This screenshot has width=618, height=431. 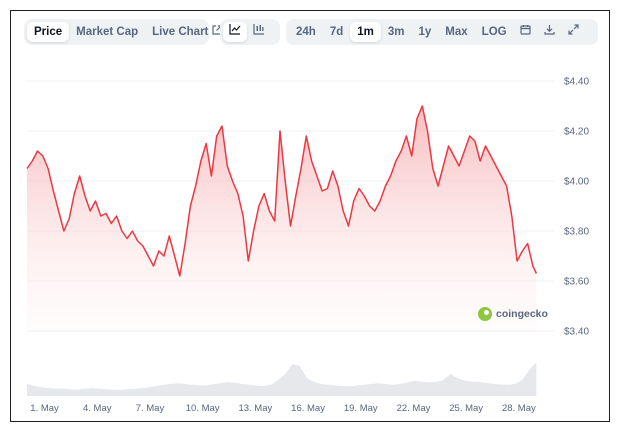 I want to click on watermark-text: coingecko, so click(x=522, y=314).